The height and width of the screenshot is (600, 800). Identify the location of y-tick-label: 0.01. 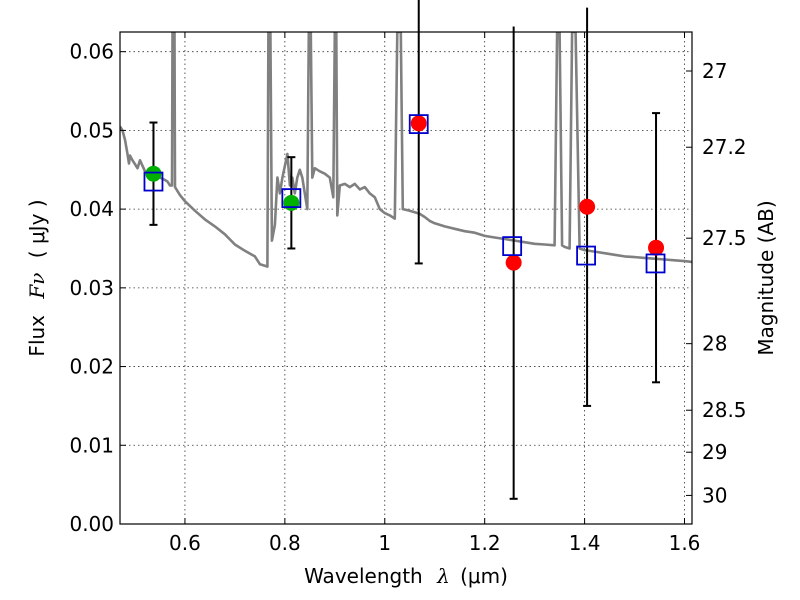
(91, 445).